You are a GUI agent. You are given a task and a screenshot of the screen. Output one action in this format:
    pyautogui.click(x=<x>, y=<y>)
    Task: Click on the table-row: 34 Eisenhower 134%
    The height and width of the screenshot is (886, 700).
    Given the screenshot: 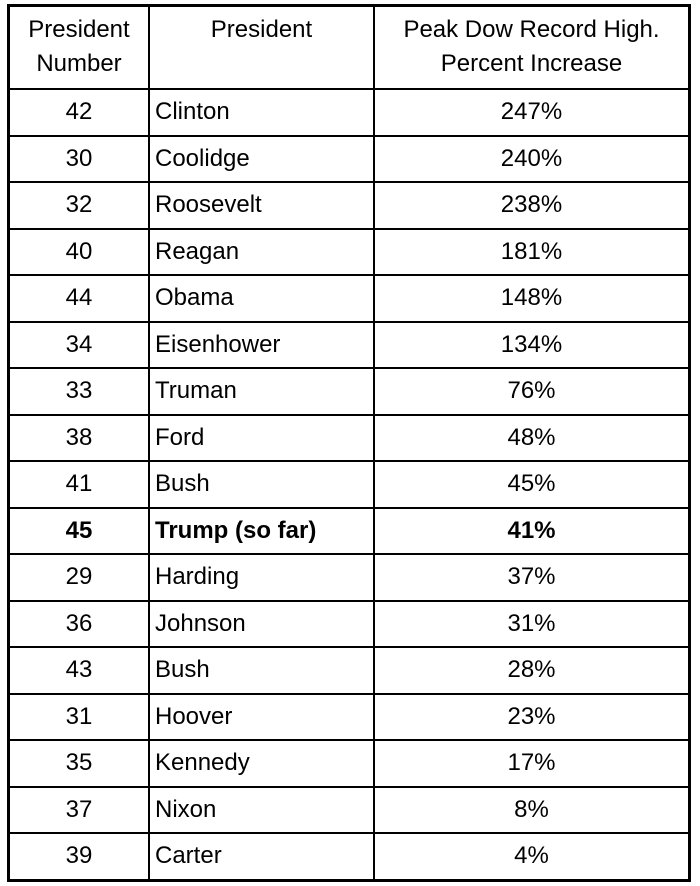 What is the action you would take?
    pyautogui.click(x=349, y=343)
    